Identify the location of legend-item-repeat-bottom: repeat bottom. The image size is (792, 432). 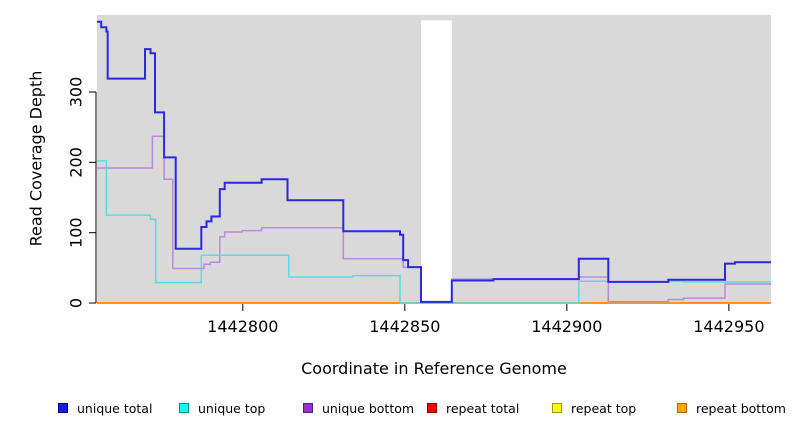
(731, 408).